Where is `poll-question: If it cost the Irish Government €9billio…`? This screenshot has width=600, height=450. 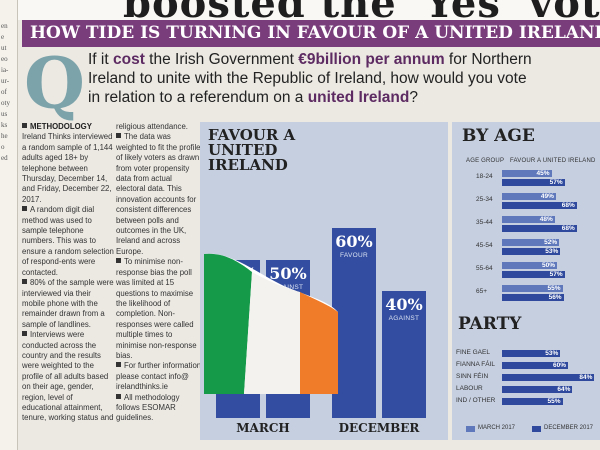 poll-question: If it cost the Irish Government €9billio… is located at coordinates (344, 78).